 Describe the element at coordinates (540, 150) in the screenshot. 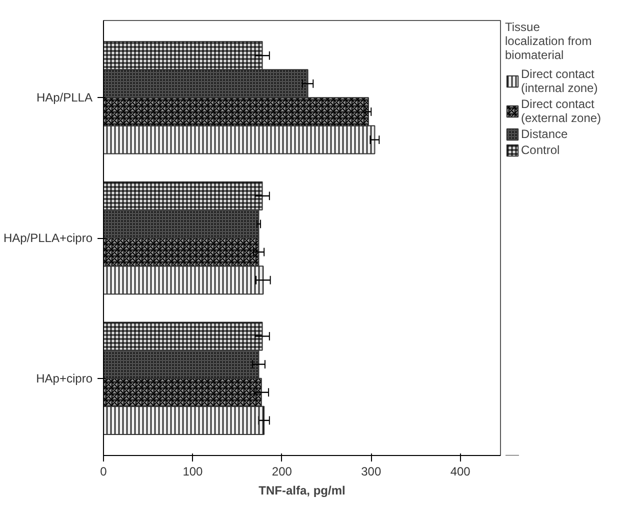

I see `legend-label: Control` at that location.